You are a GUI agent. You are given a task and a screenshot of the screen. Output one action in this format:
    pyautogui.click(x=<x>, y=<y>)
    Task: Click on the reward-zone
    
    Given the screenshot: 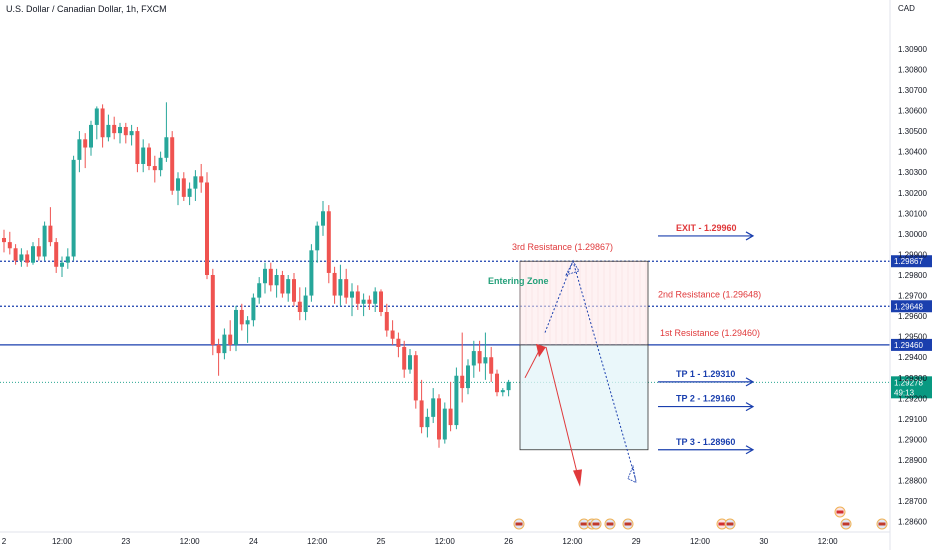 What is the action you would take?
    pyautogui.click(x=584, y=397)
    